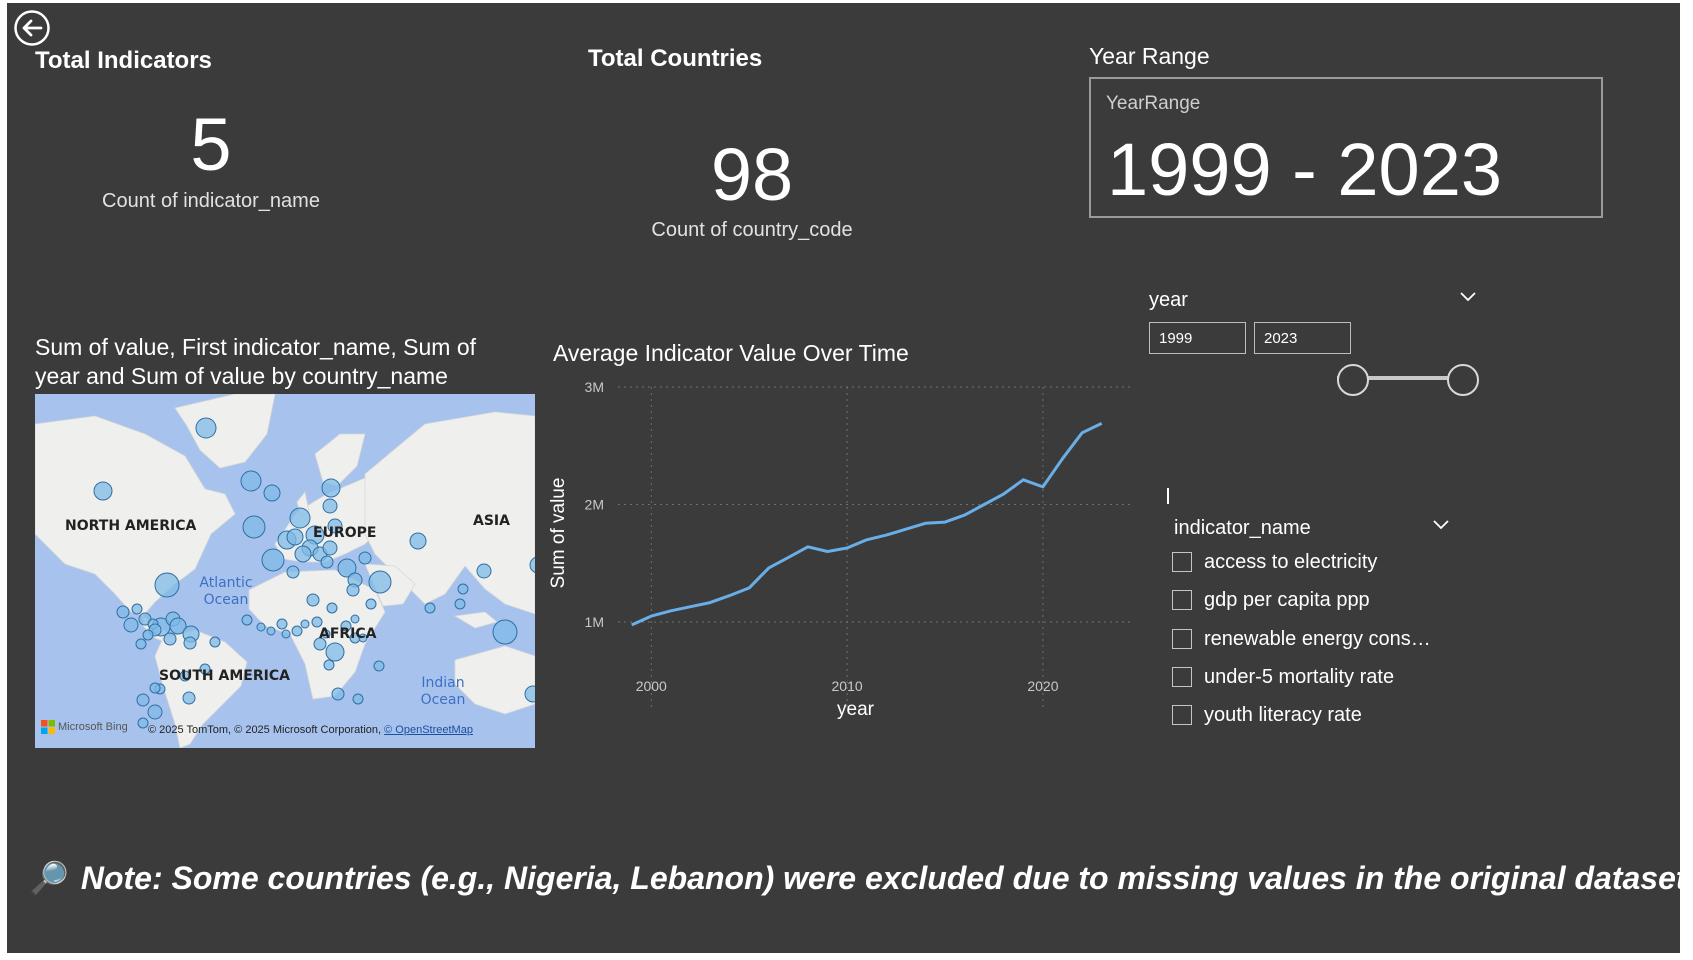 The height and width of the screenshot is (960, 1693). I want to click on indicator-option: gdp per capita ppp, so click(1271, 600).